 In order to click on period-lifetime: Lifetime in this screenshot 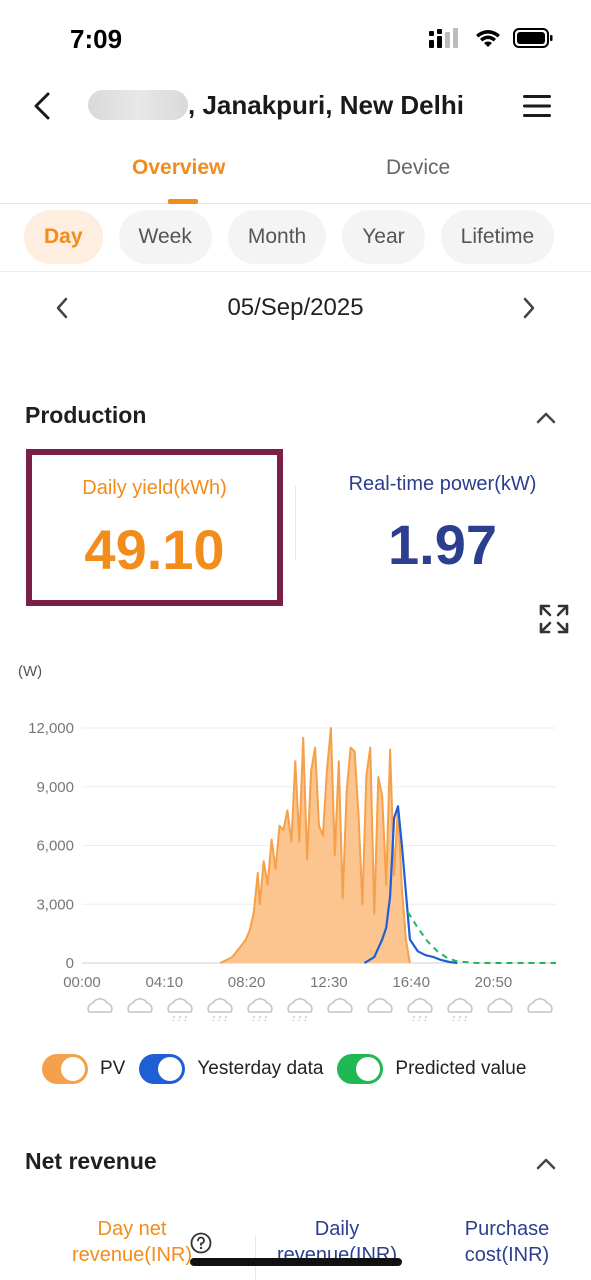, I will do `click(497, 237)`.